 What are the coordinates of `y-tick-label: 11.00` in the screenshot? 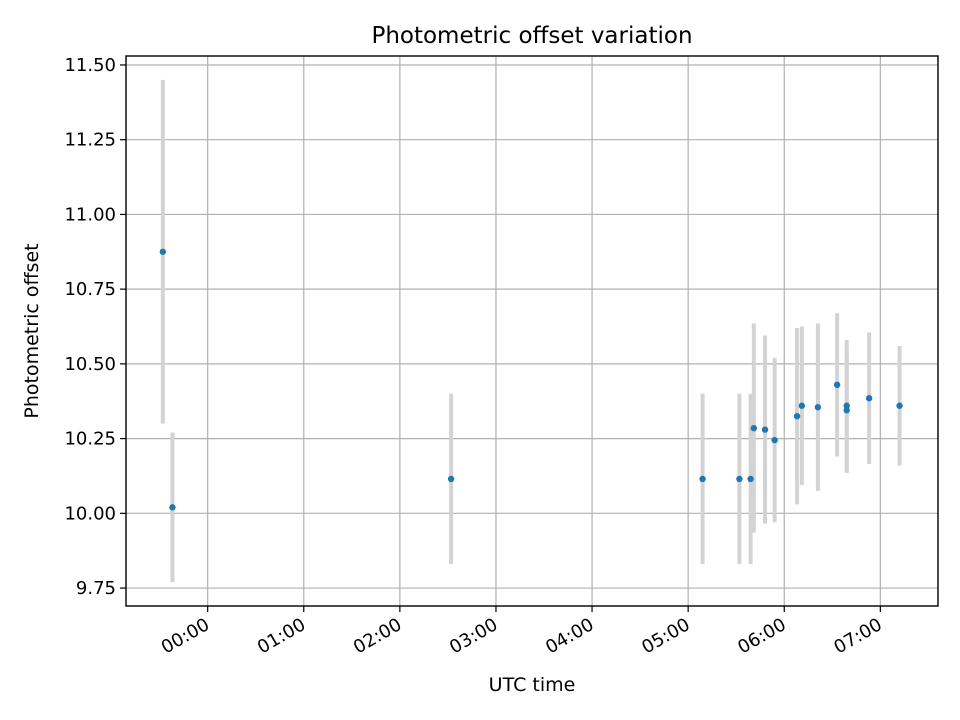 It's located at (90, 214).